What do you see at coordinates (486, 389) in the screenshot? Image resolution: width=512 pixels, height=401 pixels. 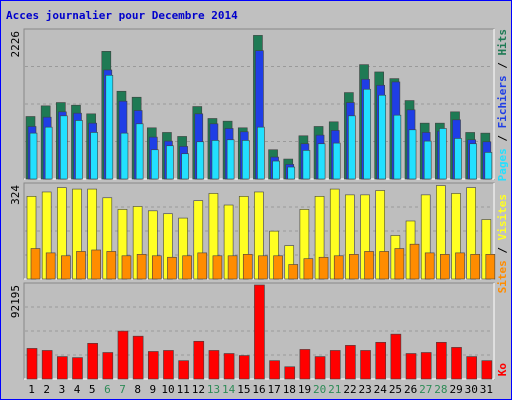 I see `day-label: 31` at bounding box center [486, 389].